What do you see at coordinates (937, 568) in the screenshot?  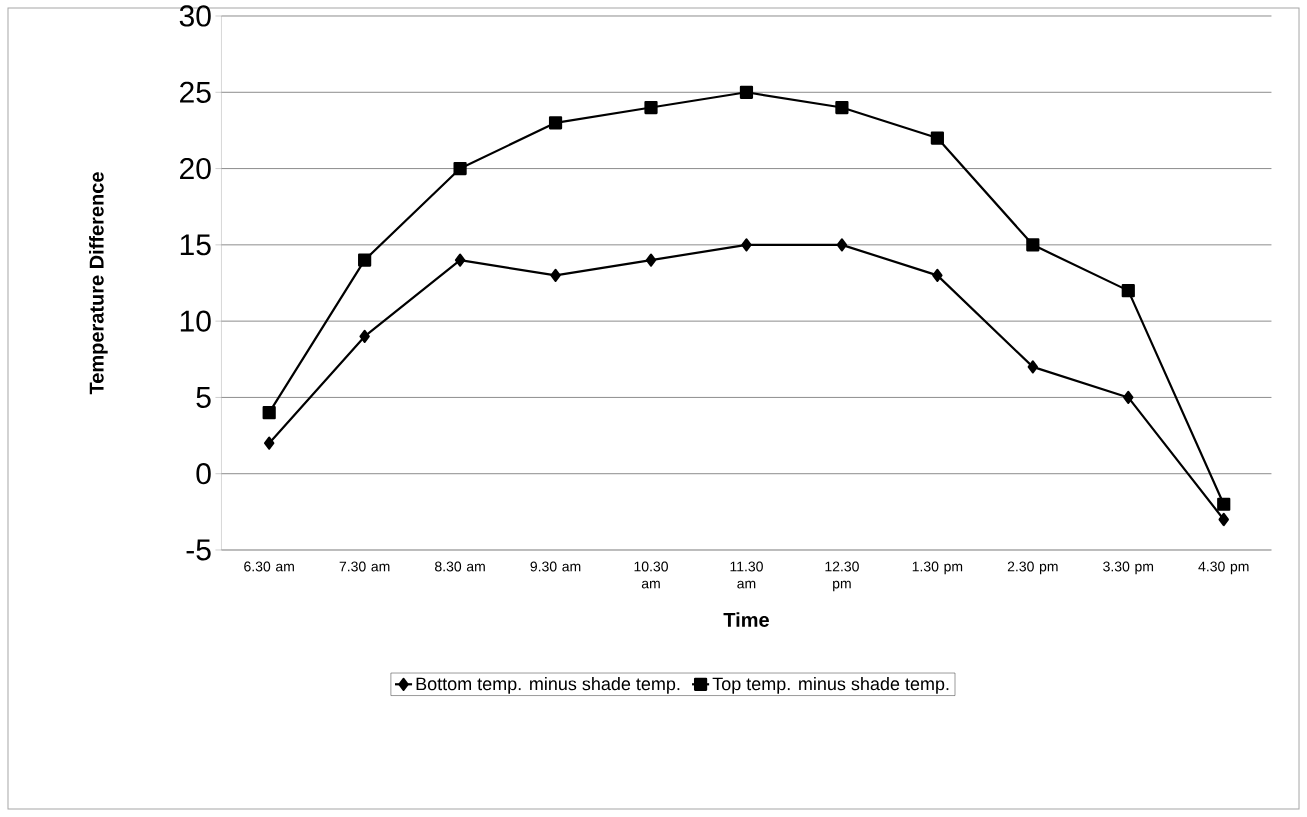 I see `x-tick-label: 1.30 pm` at bounding box center [937, 568].